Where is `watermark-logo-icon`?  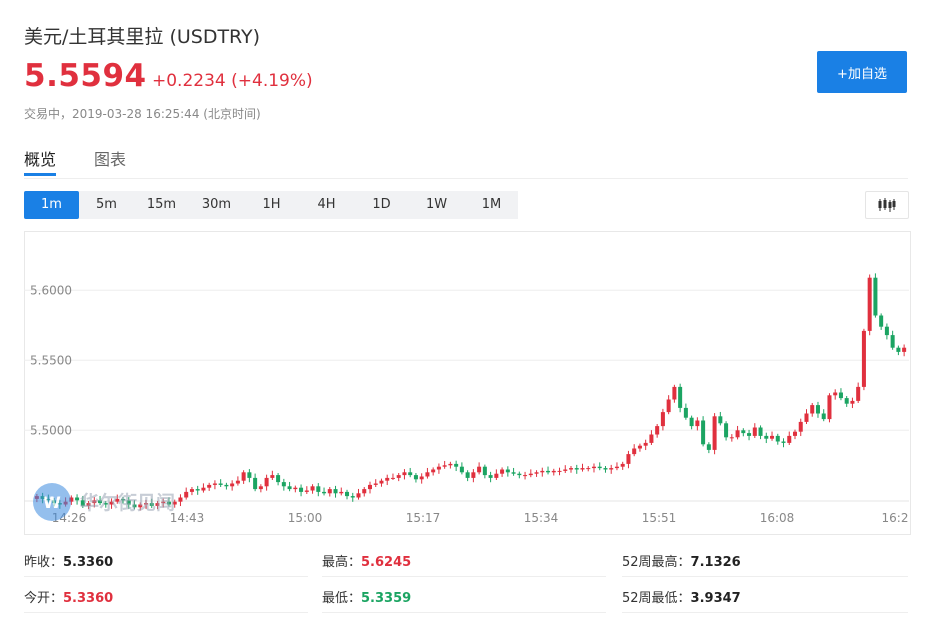 watermark-logo-icon is located at coordinates (52, 502).